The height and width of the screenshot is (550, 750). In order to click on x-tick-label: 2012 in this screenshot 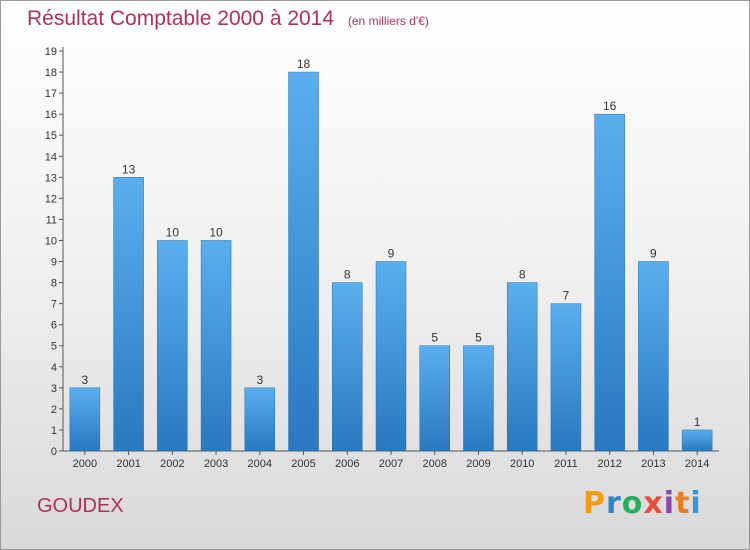, I will do `click(609, 464)`.